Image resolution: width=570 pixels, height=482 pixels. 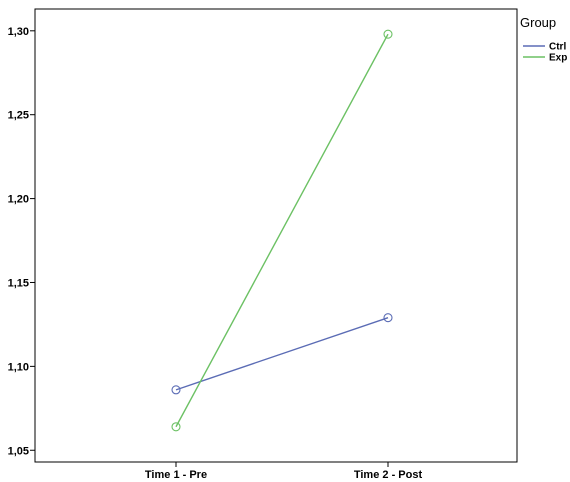 What do you see at coordinates (18, 451) in the screenshot?
I see `y-tick-label: 1,05` at bounding box center [18, 451].